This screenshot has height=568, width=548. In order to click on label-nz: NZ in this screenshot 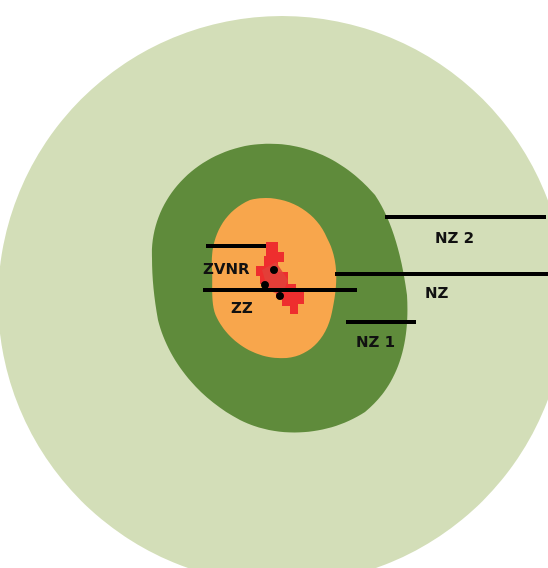, I will do `click(437, 293)`.